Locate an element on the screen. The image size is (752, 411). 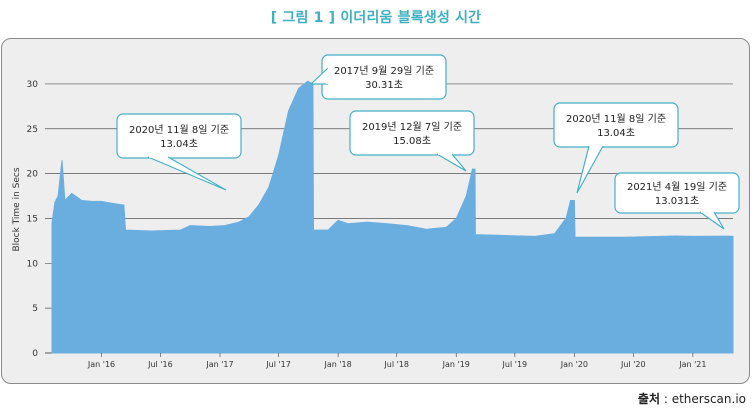
y-tick-label: 20 is located at coordinates (33, 175).